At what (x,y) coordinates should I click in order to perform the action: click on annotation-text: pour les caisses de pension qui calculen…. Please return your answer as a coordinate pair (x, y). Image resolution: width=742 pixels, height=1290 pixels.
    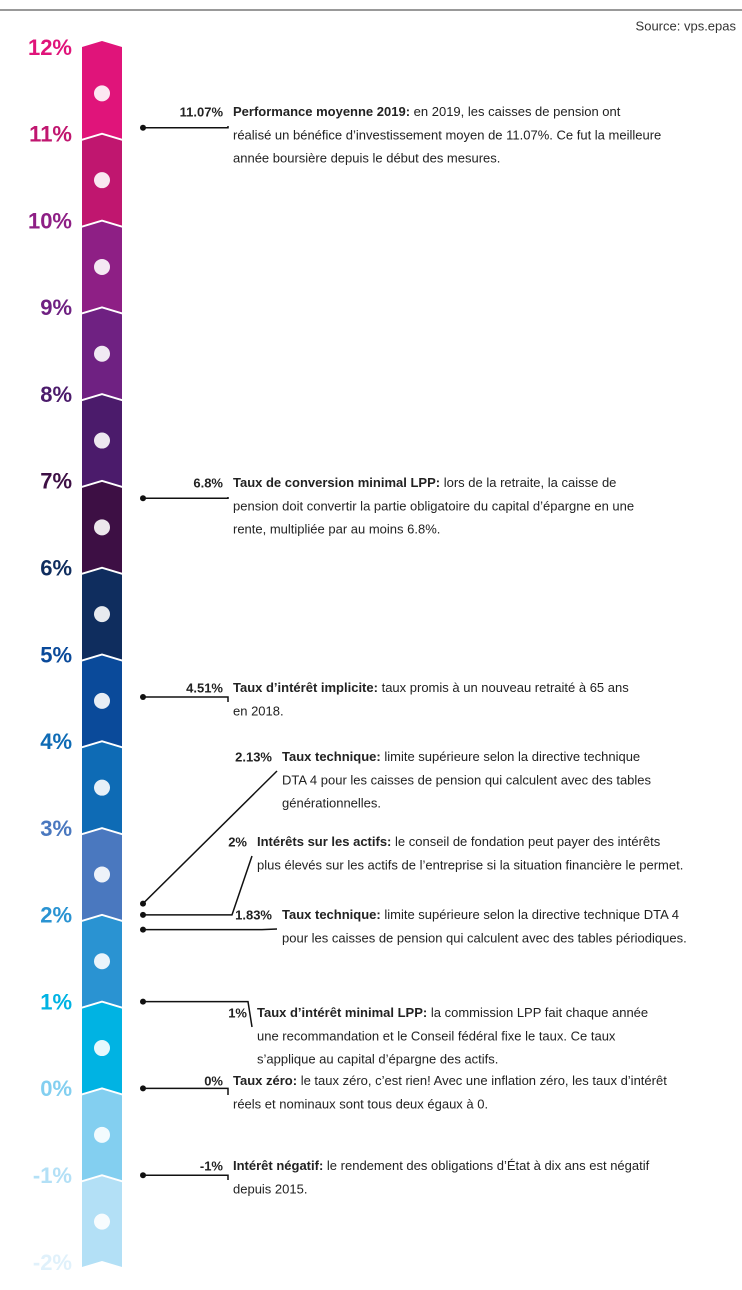
    Looking at the image, I should click on (484, 937).